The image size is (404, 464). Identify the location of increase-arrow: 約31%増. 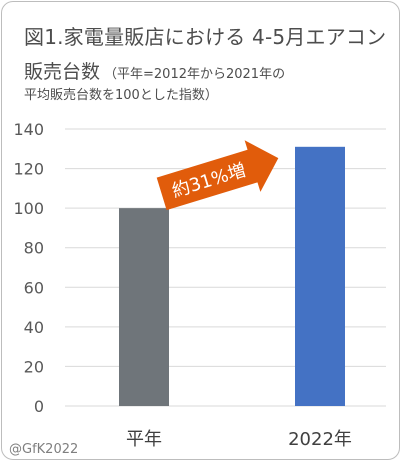
(217, 175).